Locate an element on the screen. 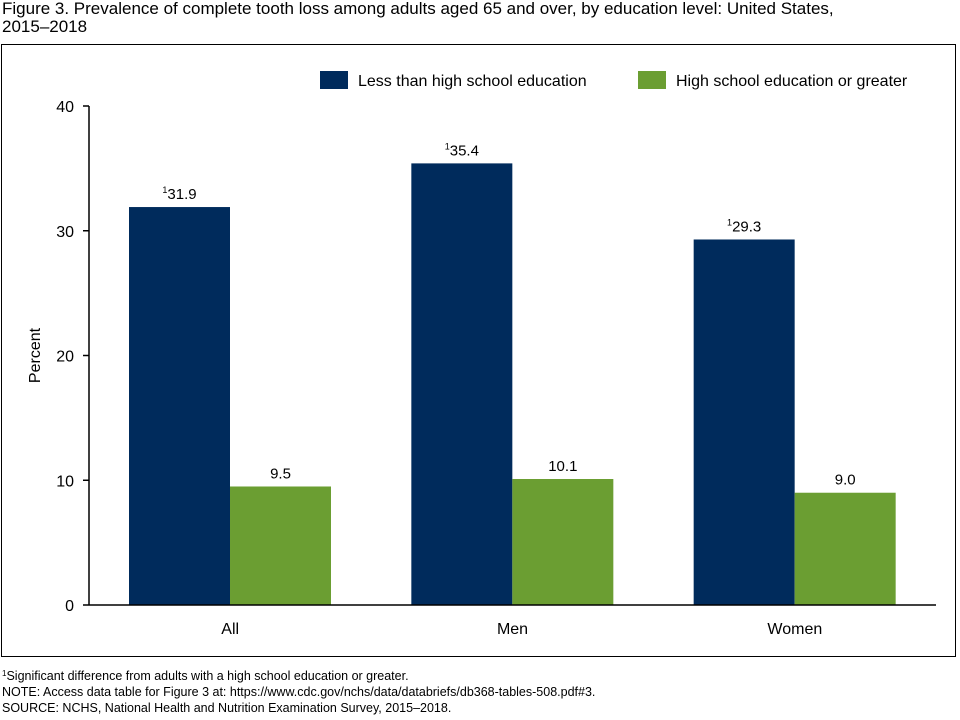  y-tick-label-20: 20 is located at coordinates (65, 357).